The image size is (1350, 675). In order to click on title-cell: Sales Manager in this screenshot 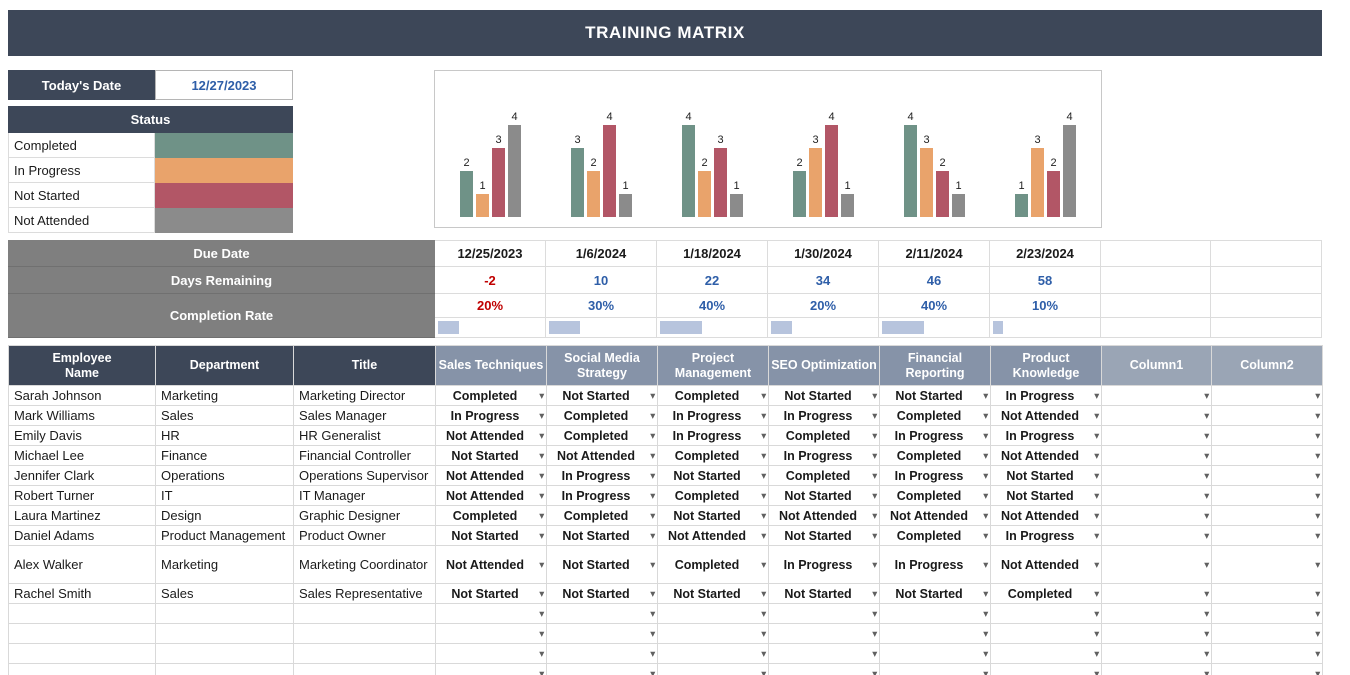, I will do `click(364, 415)`.